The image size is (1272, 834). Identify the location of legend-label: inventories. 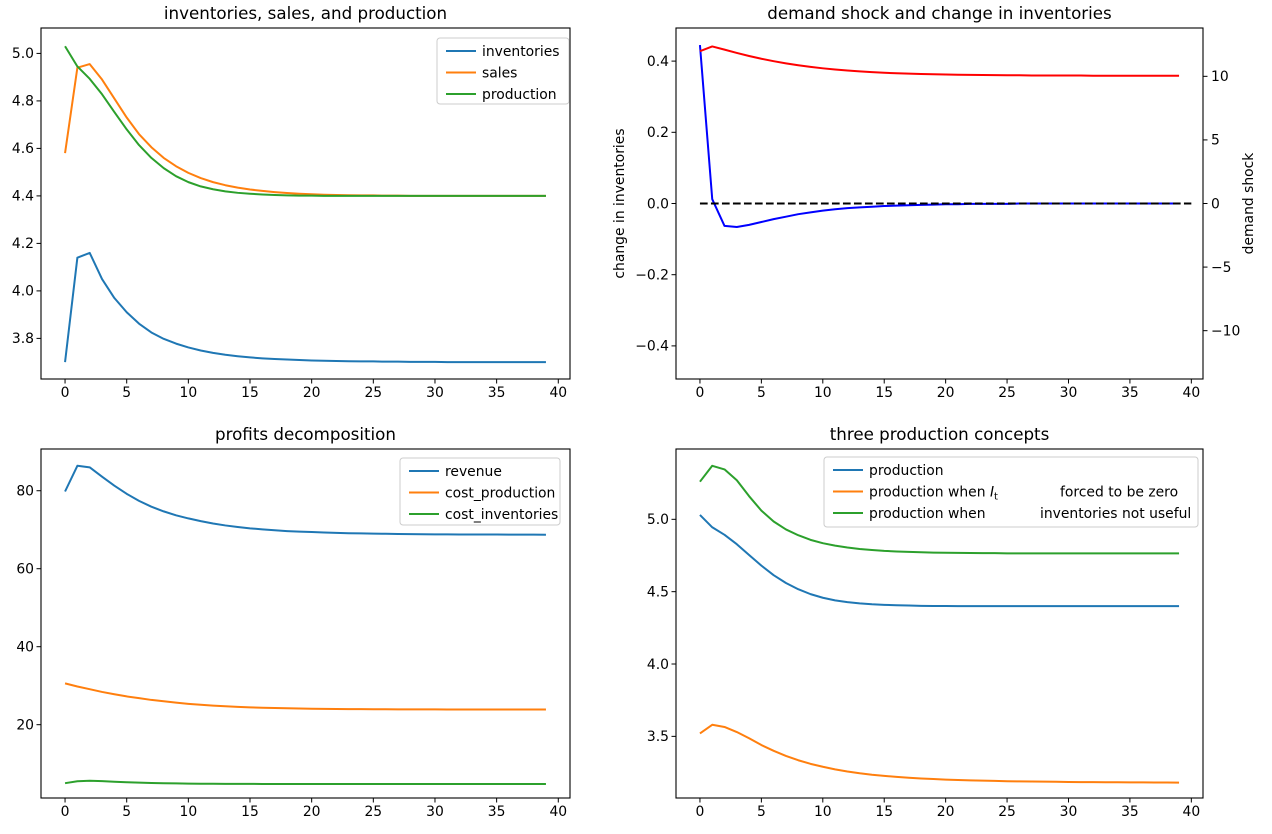
(521, 52).